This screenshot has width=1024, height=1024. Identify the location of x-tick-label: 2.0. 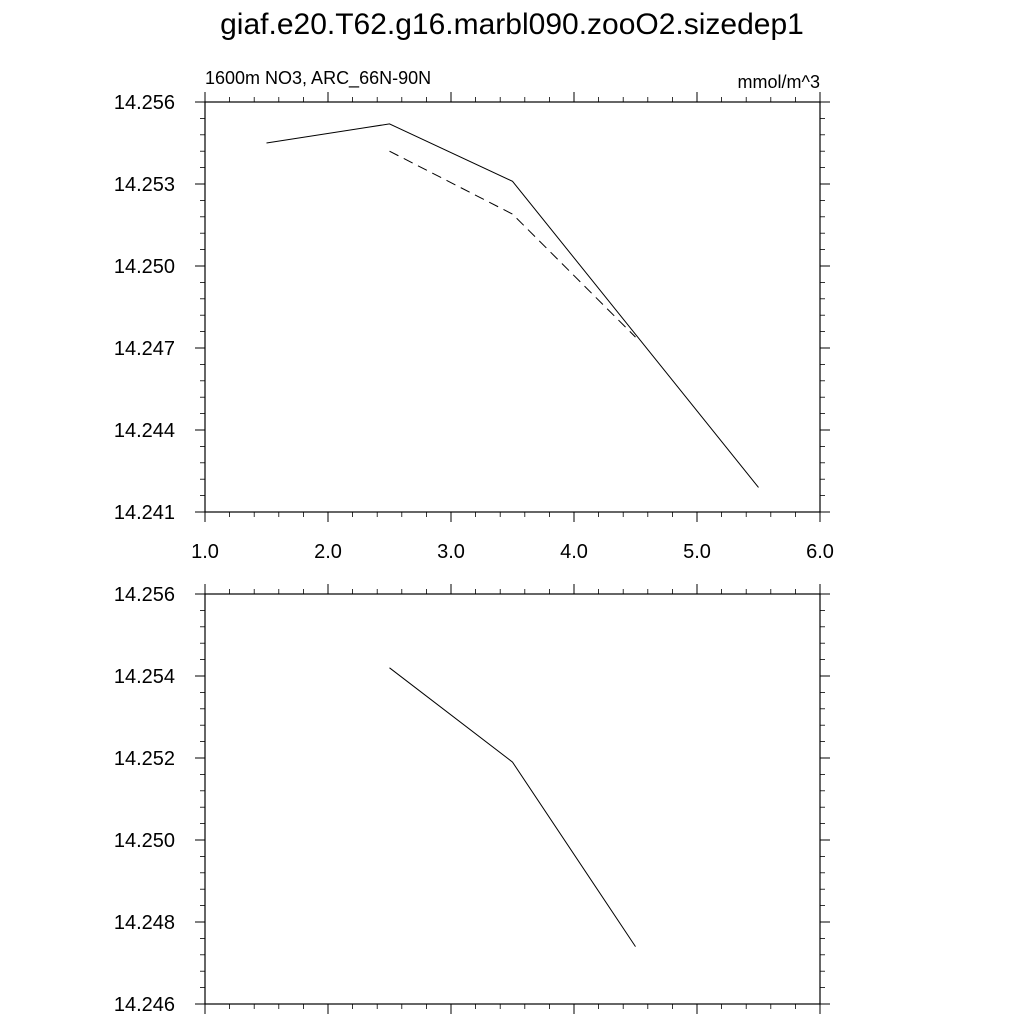
(328, 552).